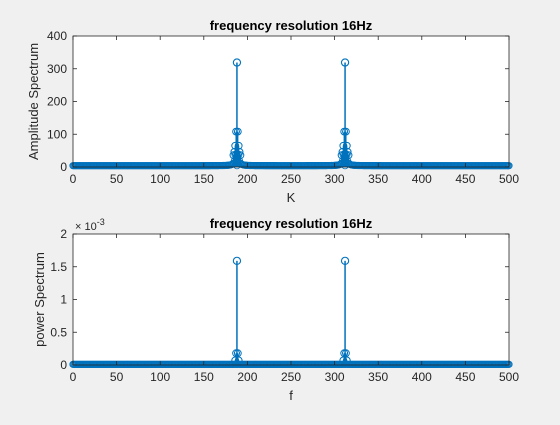 This screenshot has width=560, height=425. I want to click on x-axis-label: K, so click(291, 197).